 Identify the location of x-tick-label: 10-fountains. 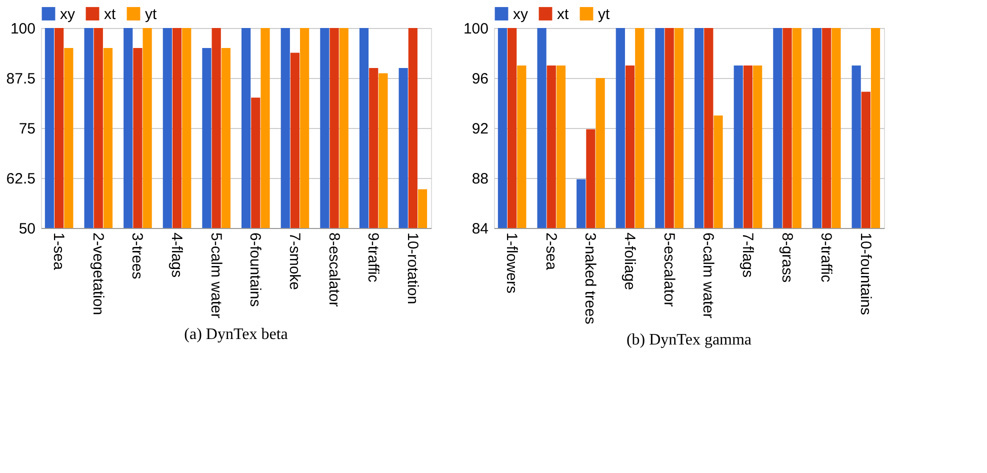
(865, 274).